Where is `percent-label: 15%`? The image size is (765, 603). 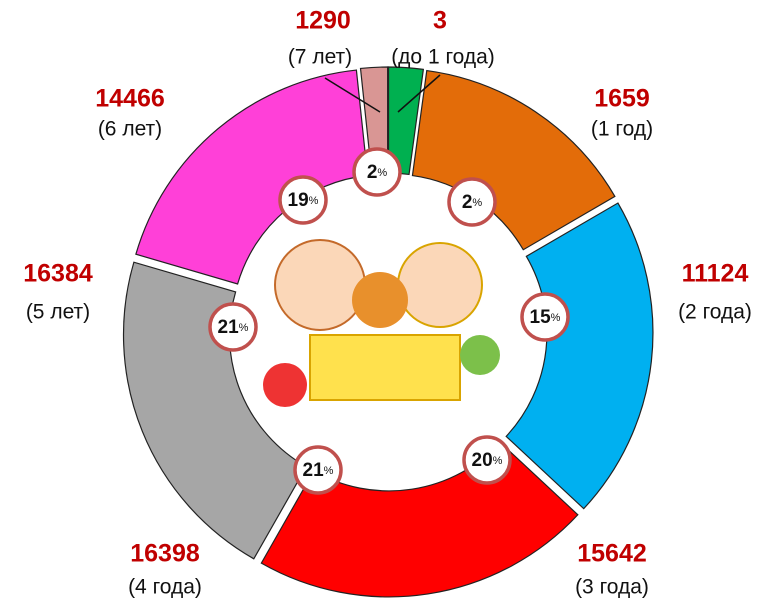
percent-label: 15% is located at coordinates (545, 317).